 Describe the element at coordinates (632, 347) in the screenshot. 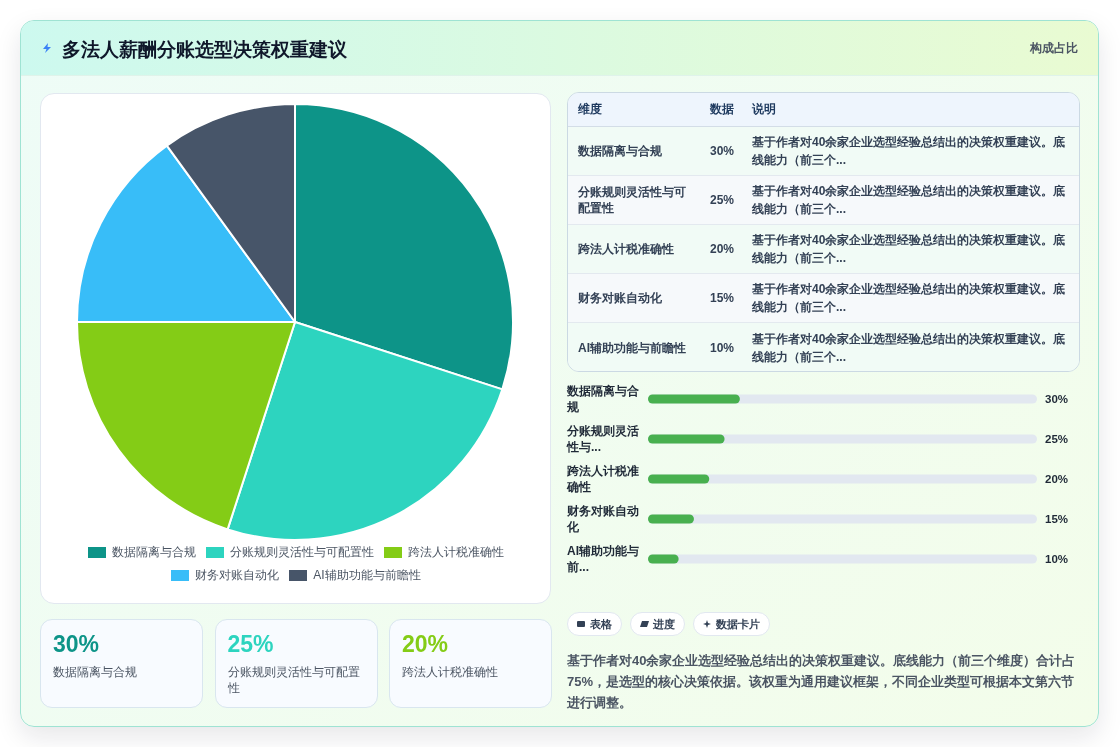

I see `category-label: AI辅助功能与前瞻性` at that location.